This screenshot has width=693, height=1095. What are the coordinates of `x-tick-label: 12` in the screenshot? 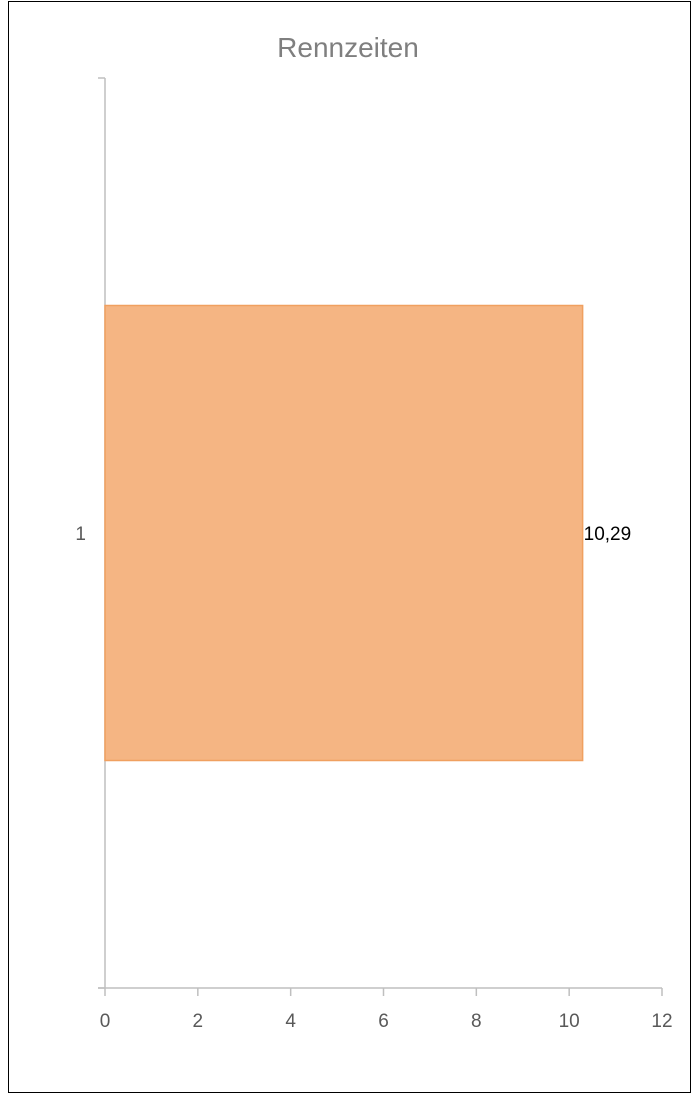 It's located at (661, 1021).